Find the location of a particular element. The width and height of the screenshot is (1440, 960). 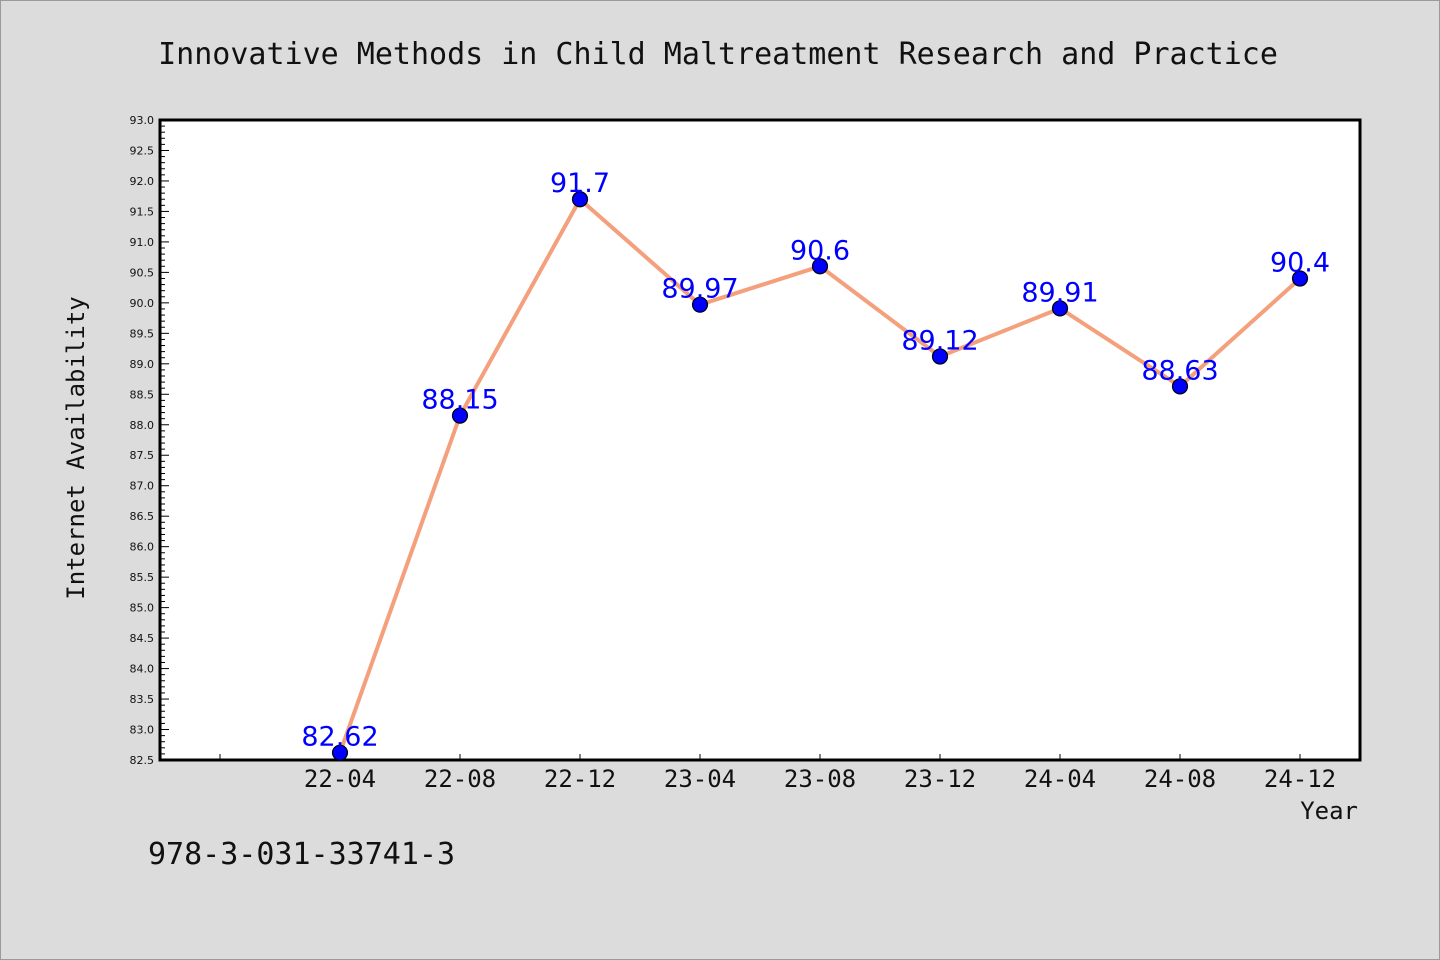

x-tick-label: 24-08 is located at coordinates (1180, 779).